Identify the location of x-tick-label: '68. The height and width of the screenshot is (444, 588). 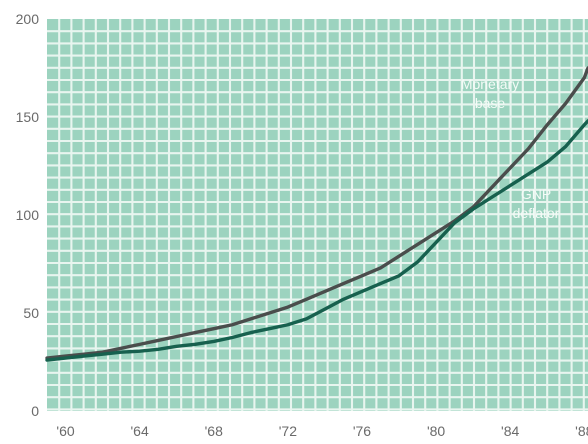
(214, 431).